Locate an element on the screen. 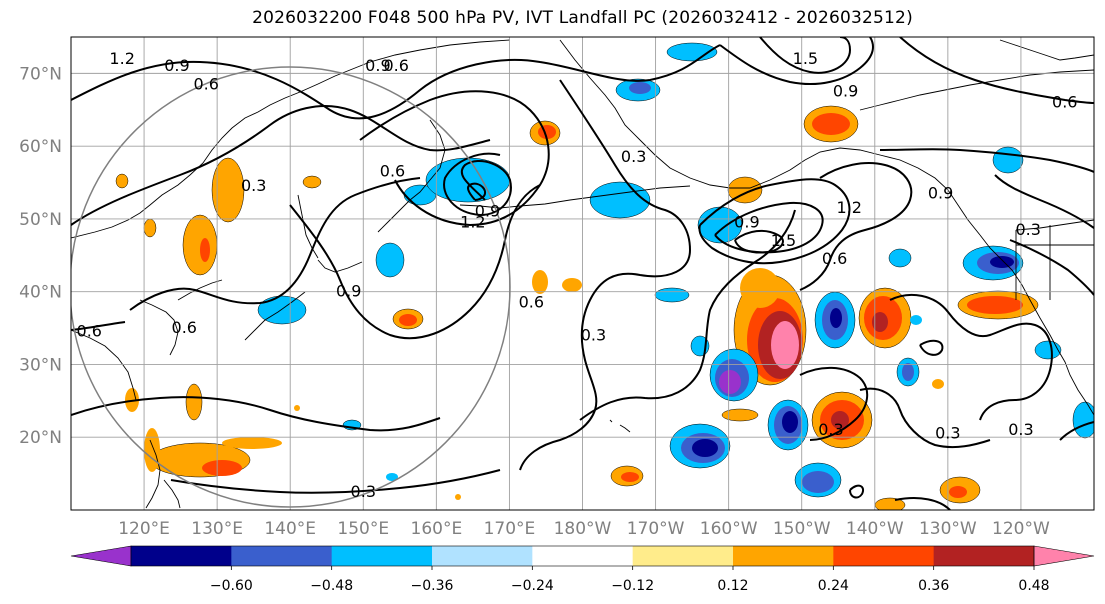 The height and width of the screenshot is (604, 1105). longitude-tick-label: 150°W is located at coordinates (802, 529).